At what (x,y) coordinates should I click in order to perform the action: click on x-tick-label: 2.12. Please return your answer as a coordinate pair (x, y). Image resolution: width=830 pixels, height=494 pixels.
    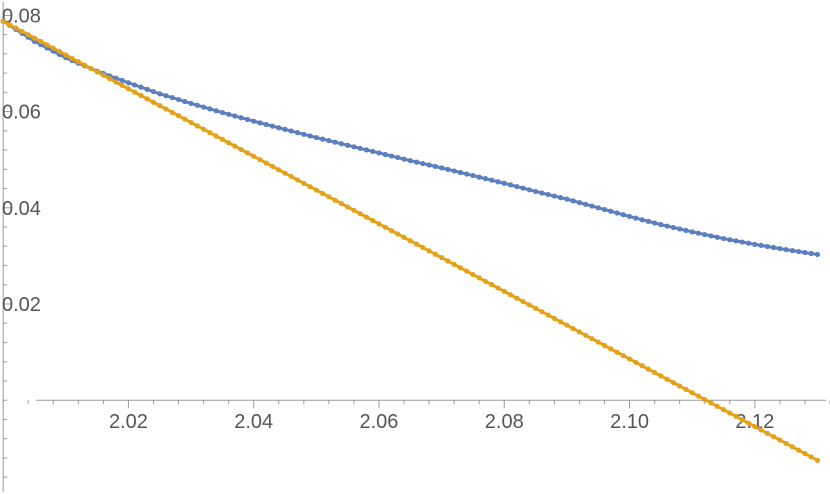
    Looking at the image, I should click on (754, 422).